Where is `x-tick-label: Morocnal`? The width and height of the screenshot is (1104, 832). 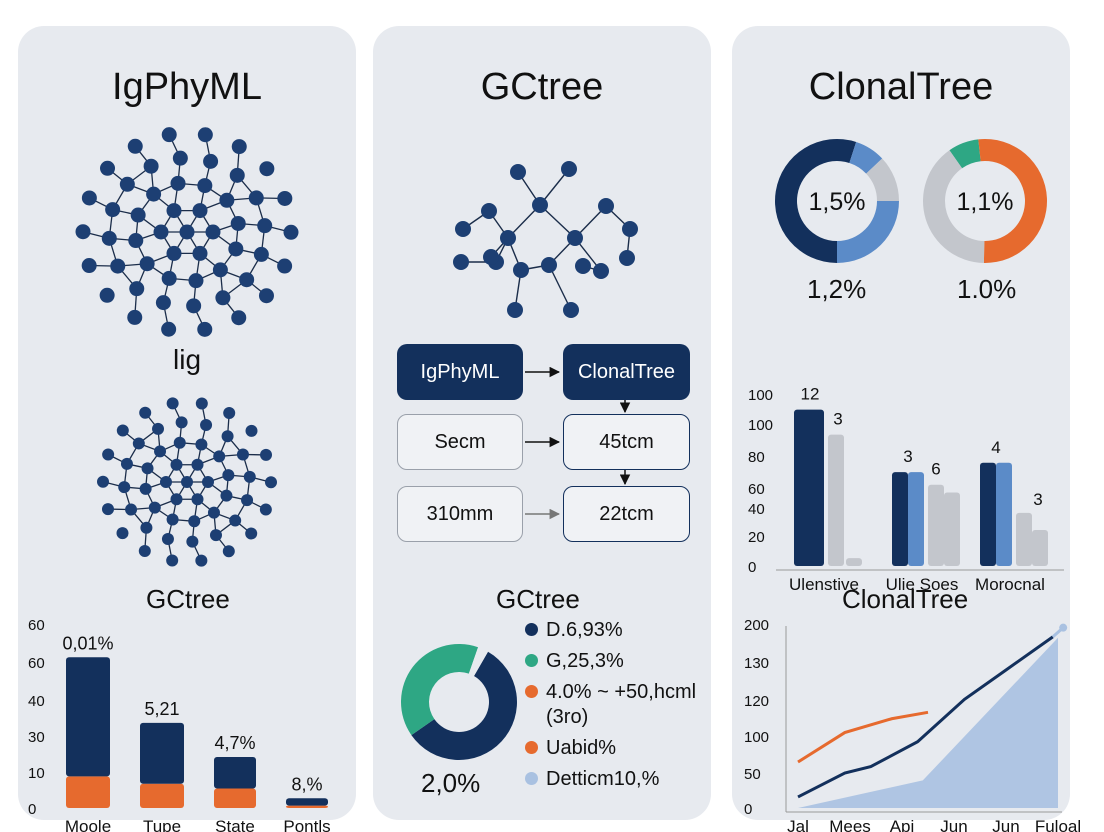 x-tick-label: Morocnal is located at coordinates (1010, 584).